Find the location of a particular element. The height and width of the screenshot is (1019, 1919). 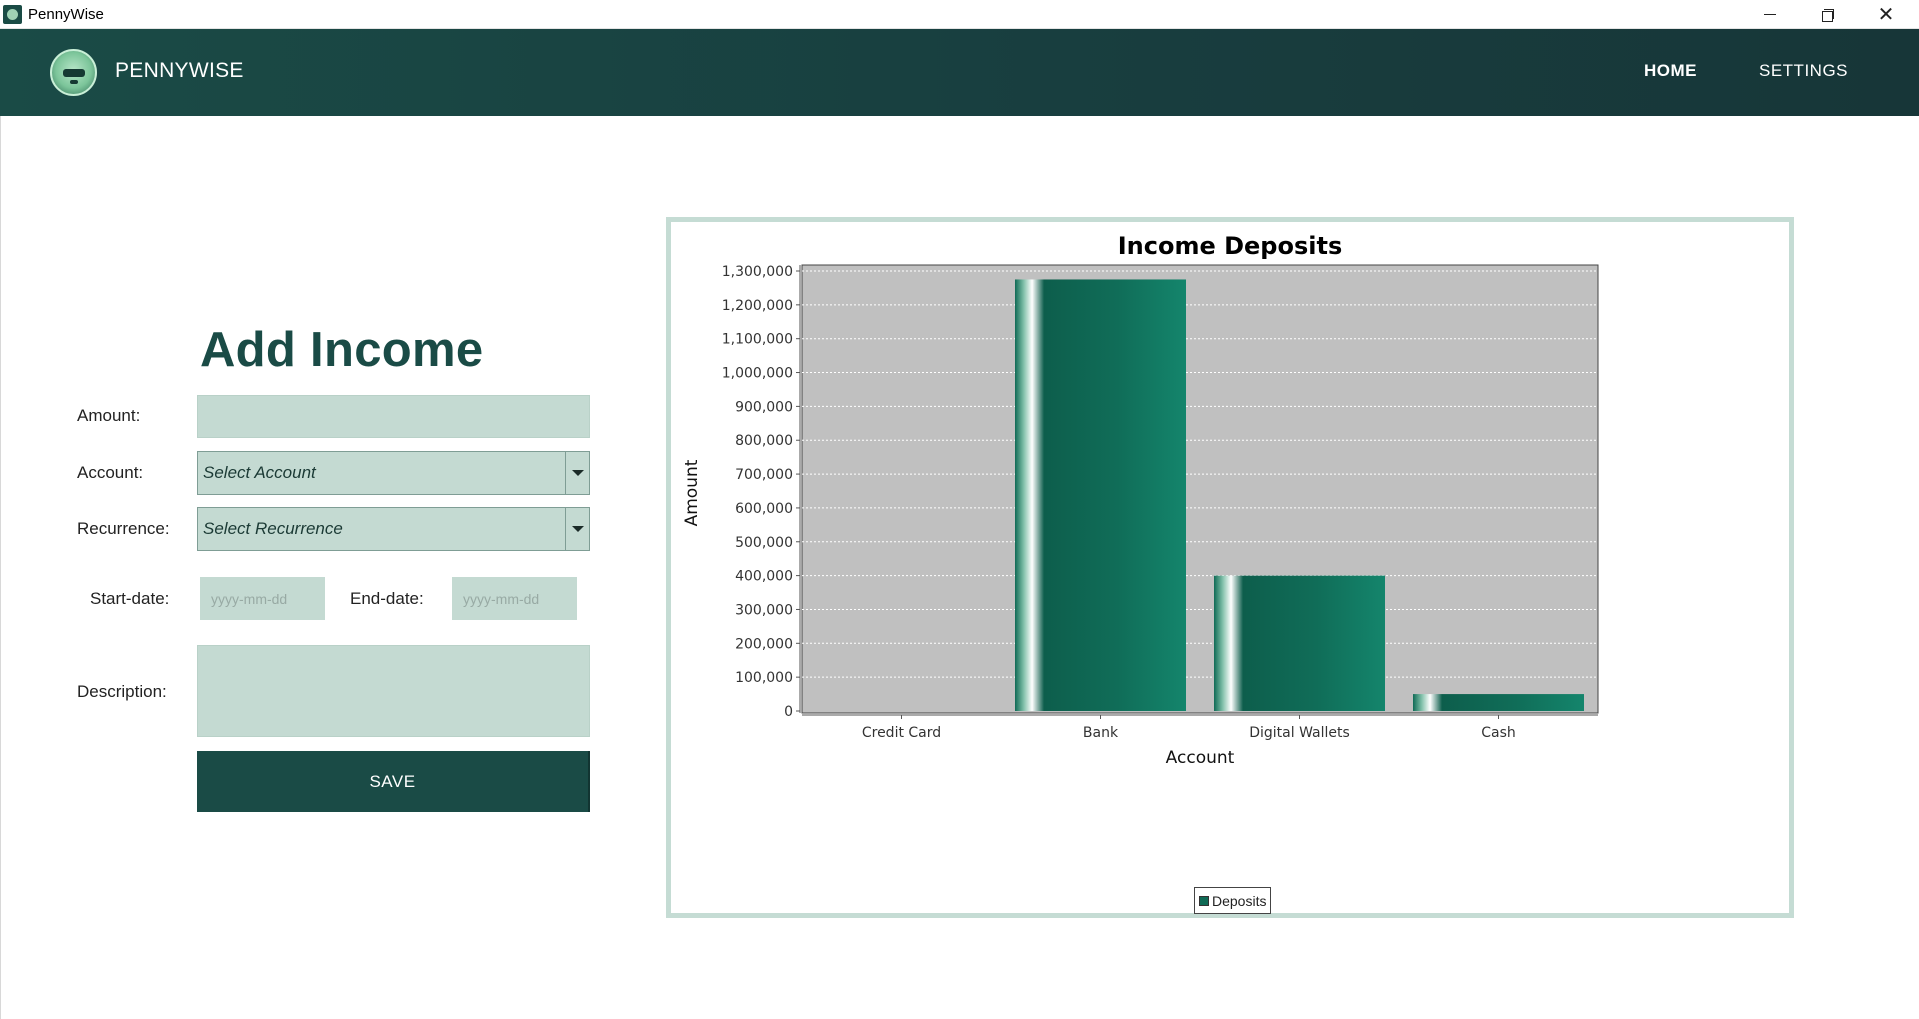

x-tick-label: Cash is located at coordinates (1498, 733).